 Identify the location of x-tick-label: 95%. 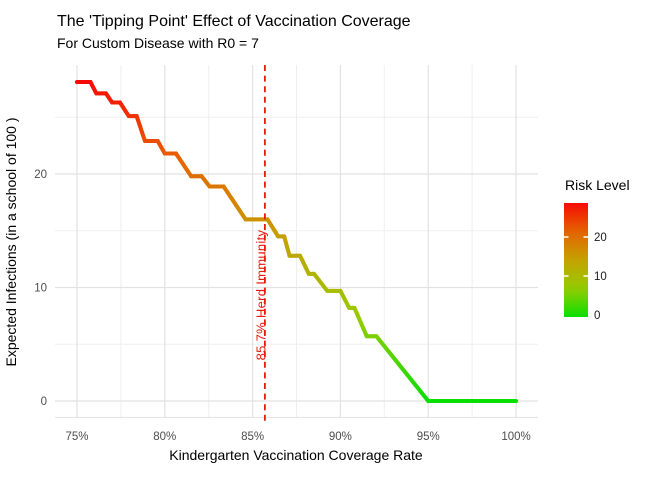
(428, 437).